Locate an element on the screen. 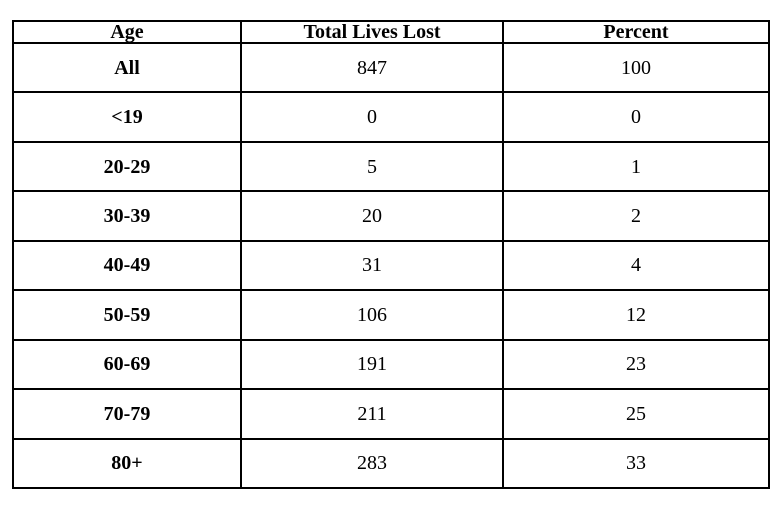 Image resolution: width=780 pixels, height=506 pixels. table-row: 40-49 31 4 is located at coordinates (391, 265).